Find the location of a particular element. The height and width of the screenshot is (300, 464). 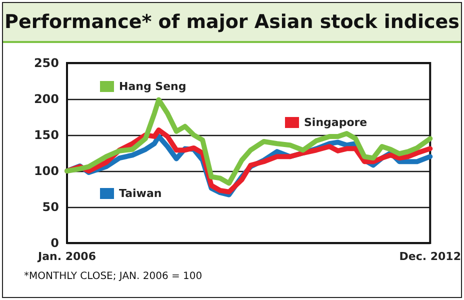

chart-title: Performance* of major Asian stock indices is located at coordinates (232, 23).